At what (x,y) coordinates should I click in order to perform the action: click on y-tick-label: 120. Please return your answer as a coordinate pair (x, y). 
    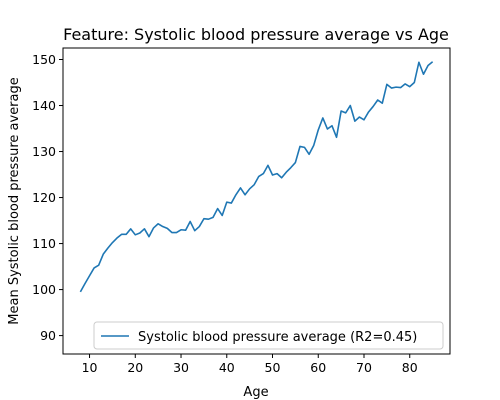
    Looking at the image, I should click on (44, 197).